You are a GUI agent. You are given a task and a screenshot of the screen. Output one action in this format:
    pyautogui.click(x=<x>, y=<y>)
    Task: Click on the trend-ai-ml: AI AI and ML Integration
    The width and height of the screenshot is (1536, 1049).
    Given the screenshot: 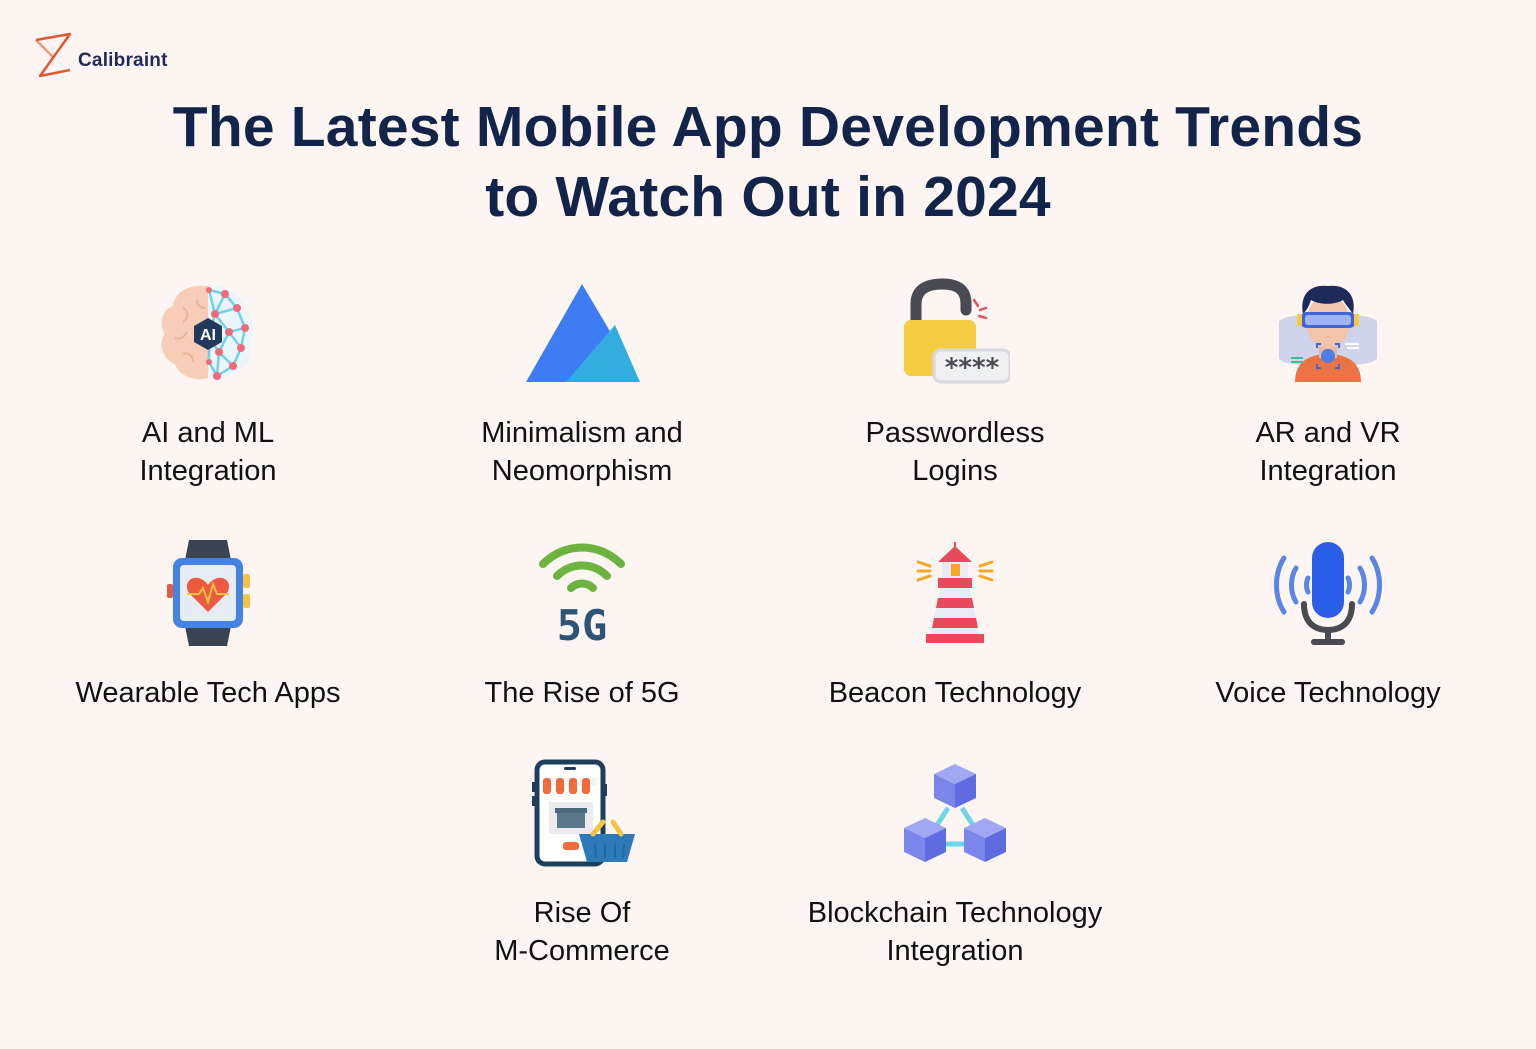 What is the action you would take?
    pyautogui.click(x=208, y=384)
    